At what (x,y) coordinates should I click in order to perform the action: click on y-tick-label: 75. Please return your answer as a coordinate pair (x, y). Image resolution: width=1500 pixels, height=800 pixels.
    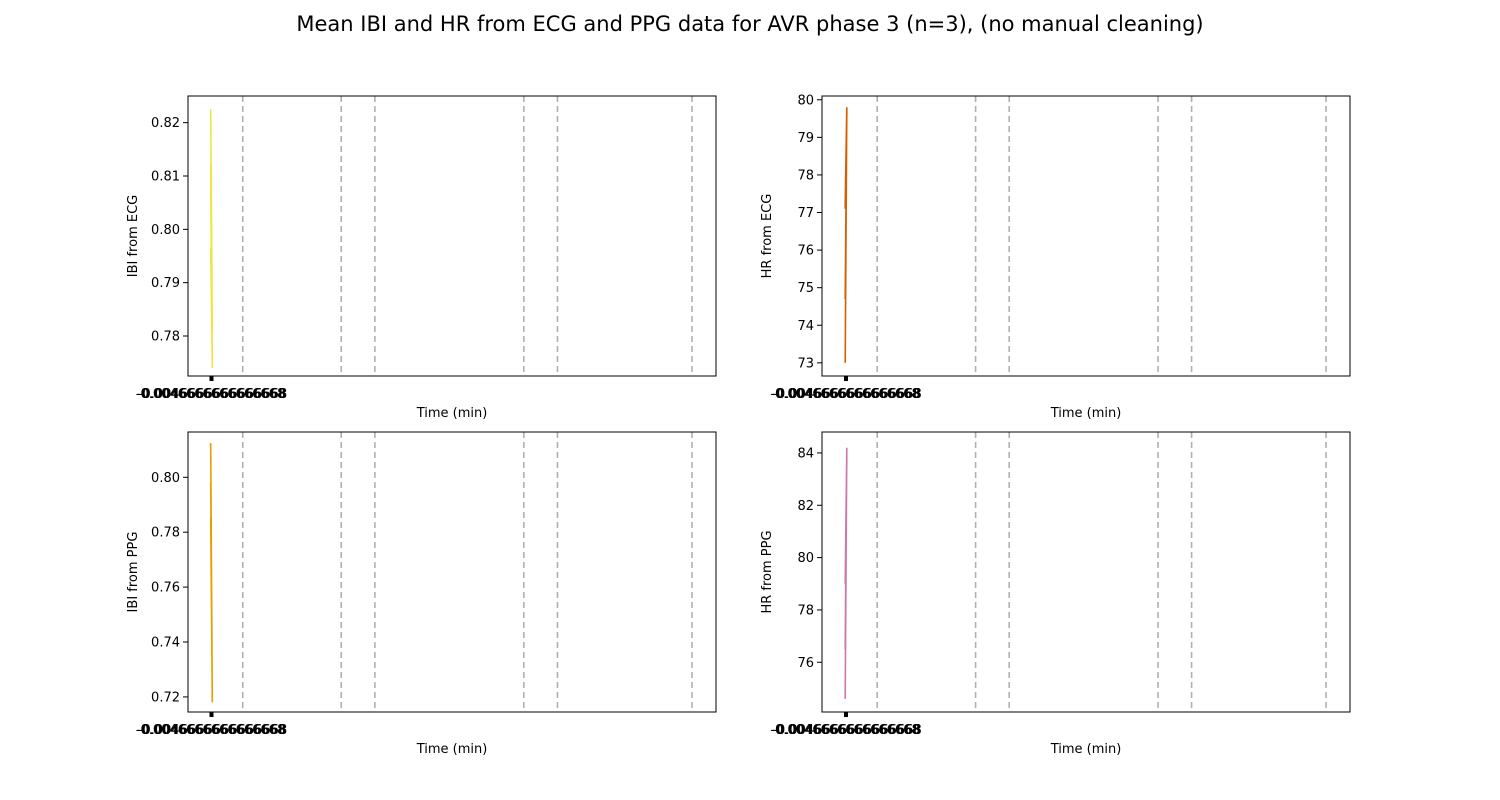
    Looking at the image, I should click on (805, 288).